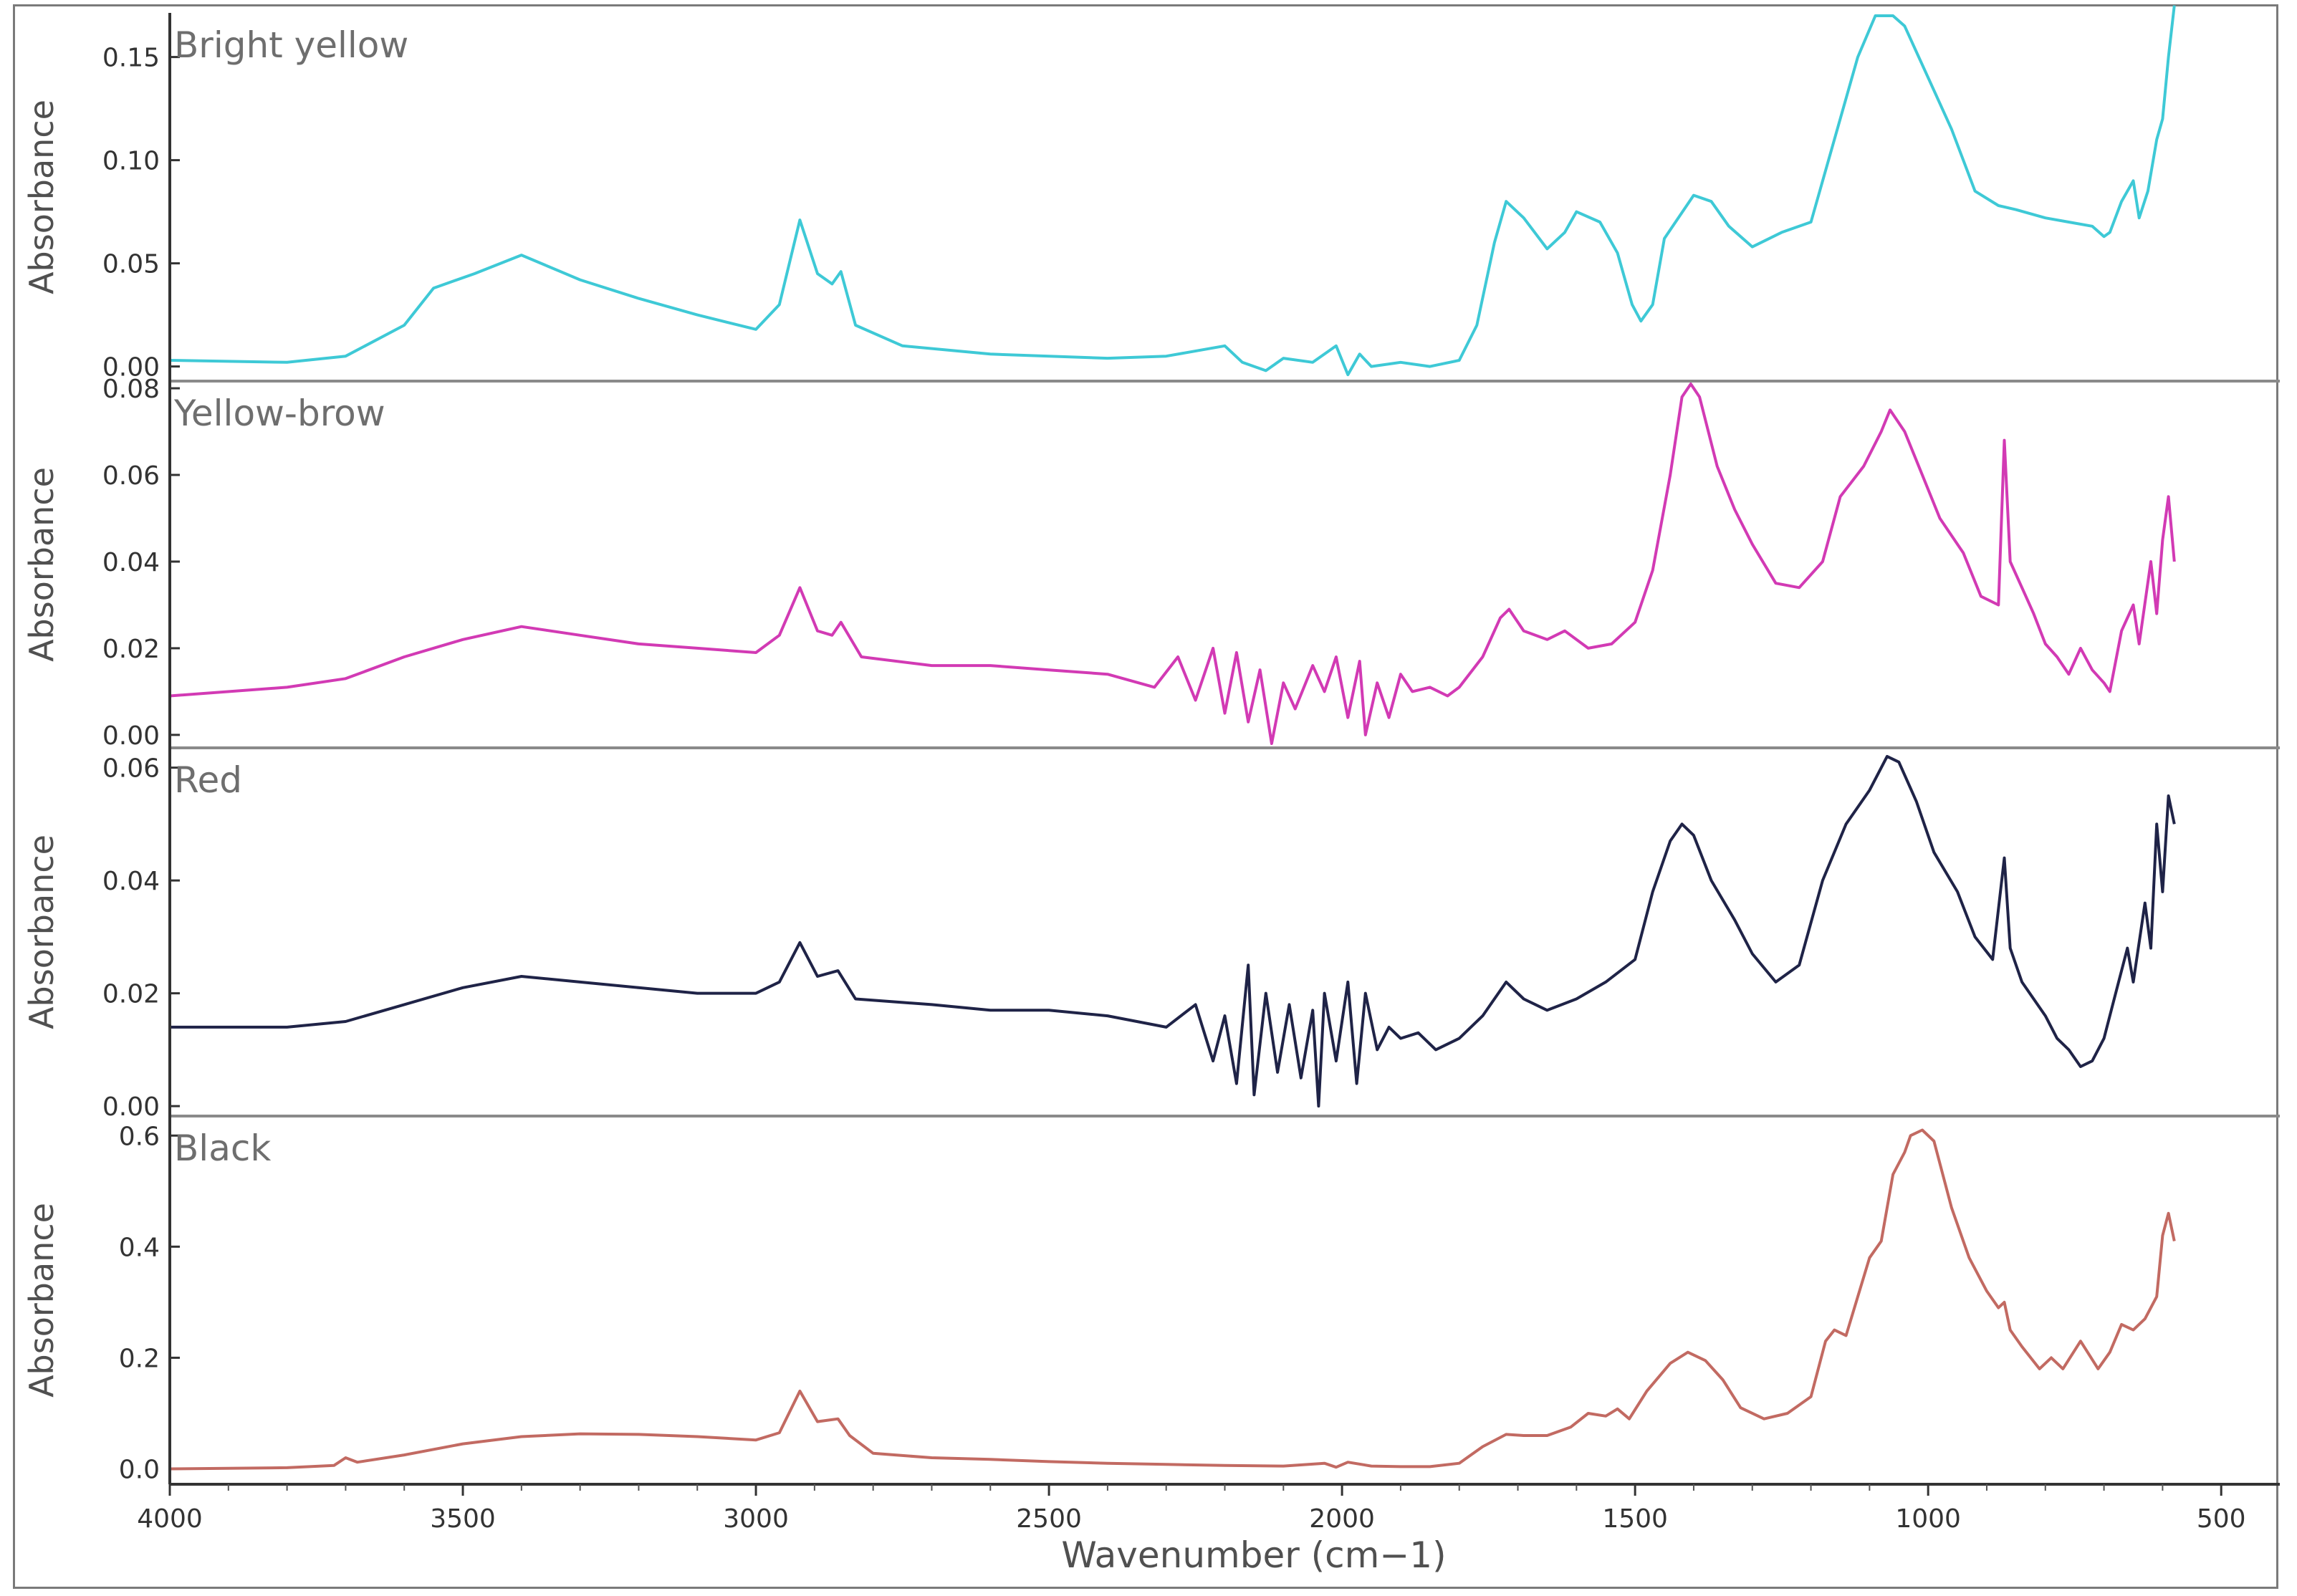 This screenshot has height=1596, width=2297. I want to click on x-tick-label: 3500, so click(463, 1519).